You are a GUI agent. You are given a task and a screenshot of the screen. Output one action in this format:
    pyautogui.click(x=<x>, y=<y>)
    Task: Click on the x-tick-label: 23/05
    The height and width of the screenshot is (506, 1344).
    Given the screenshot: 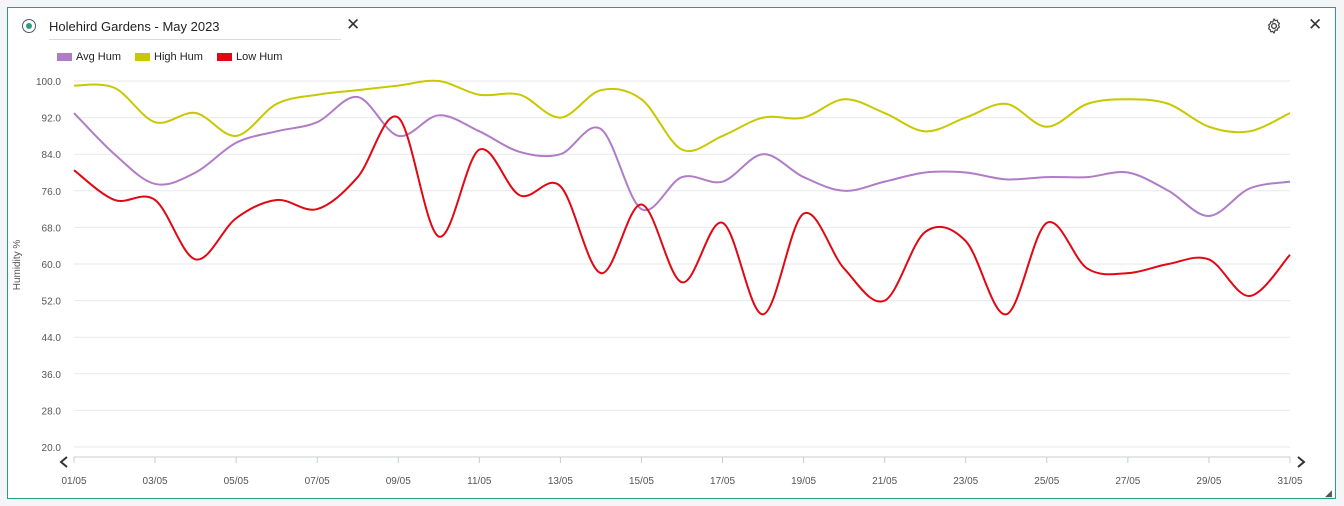 What is the action you would take?
    pyautogui.click(x=965, y=481)
    